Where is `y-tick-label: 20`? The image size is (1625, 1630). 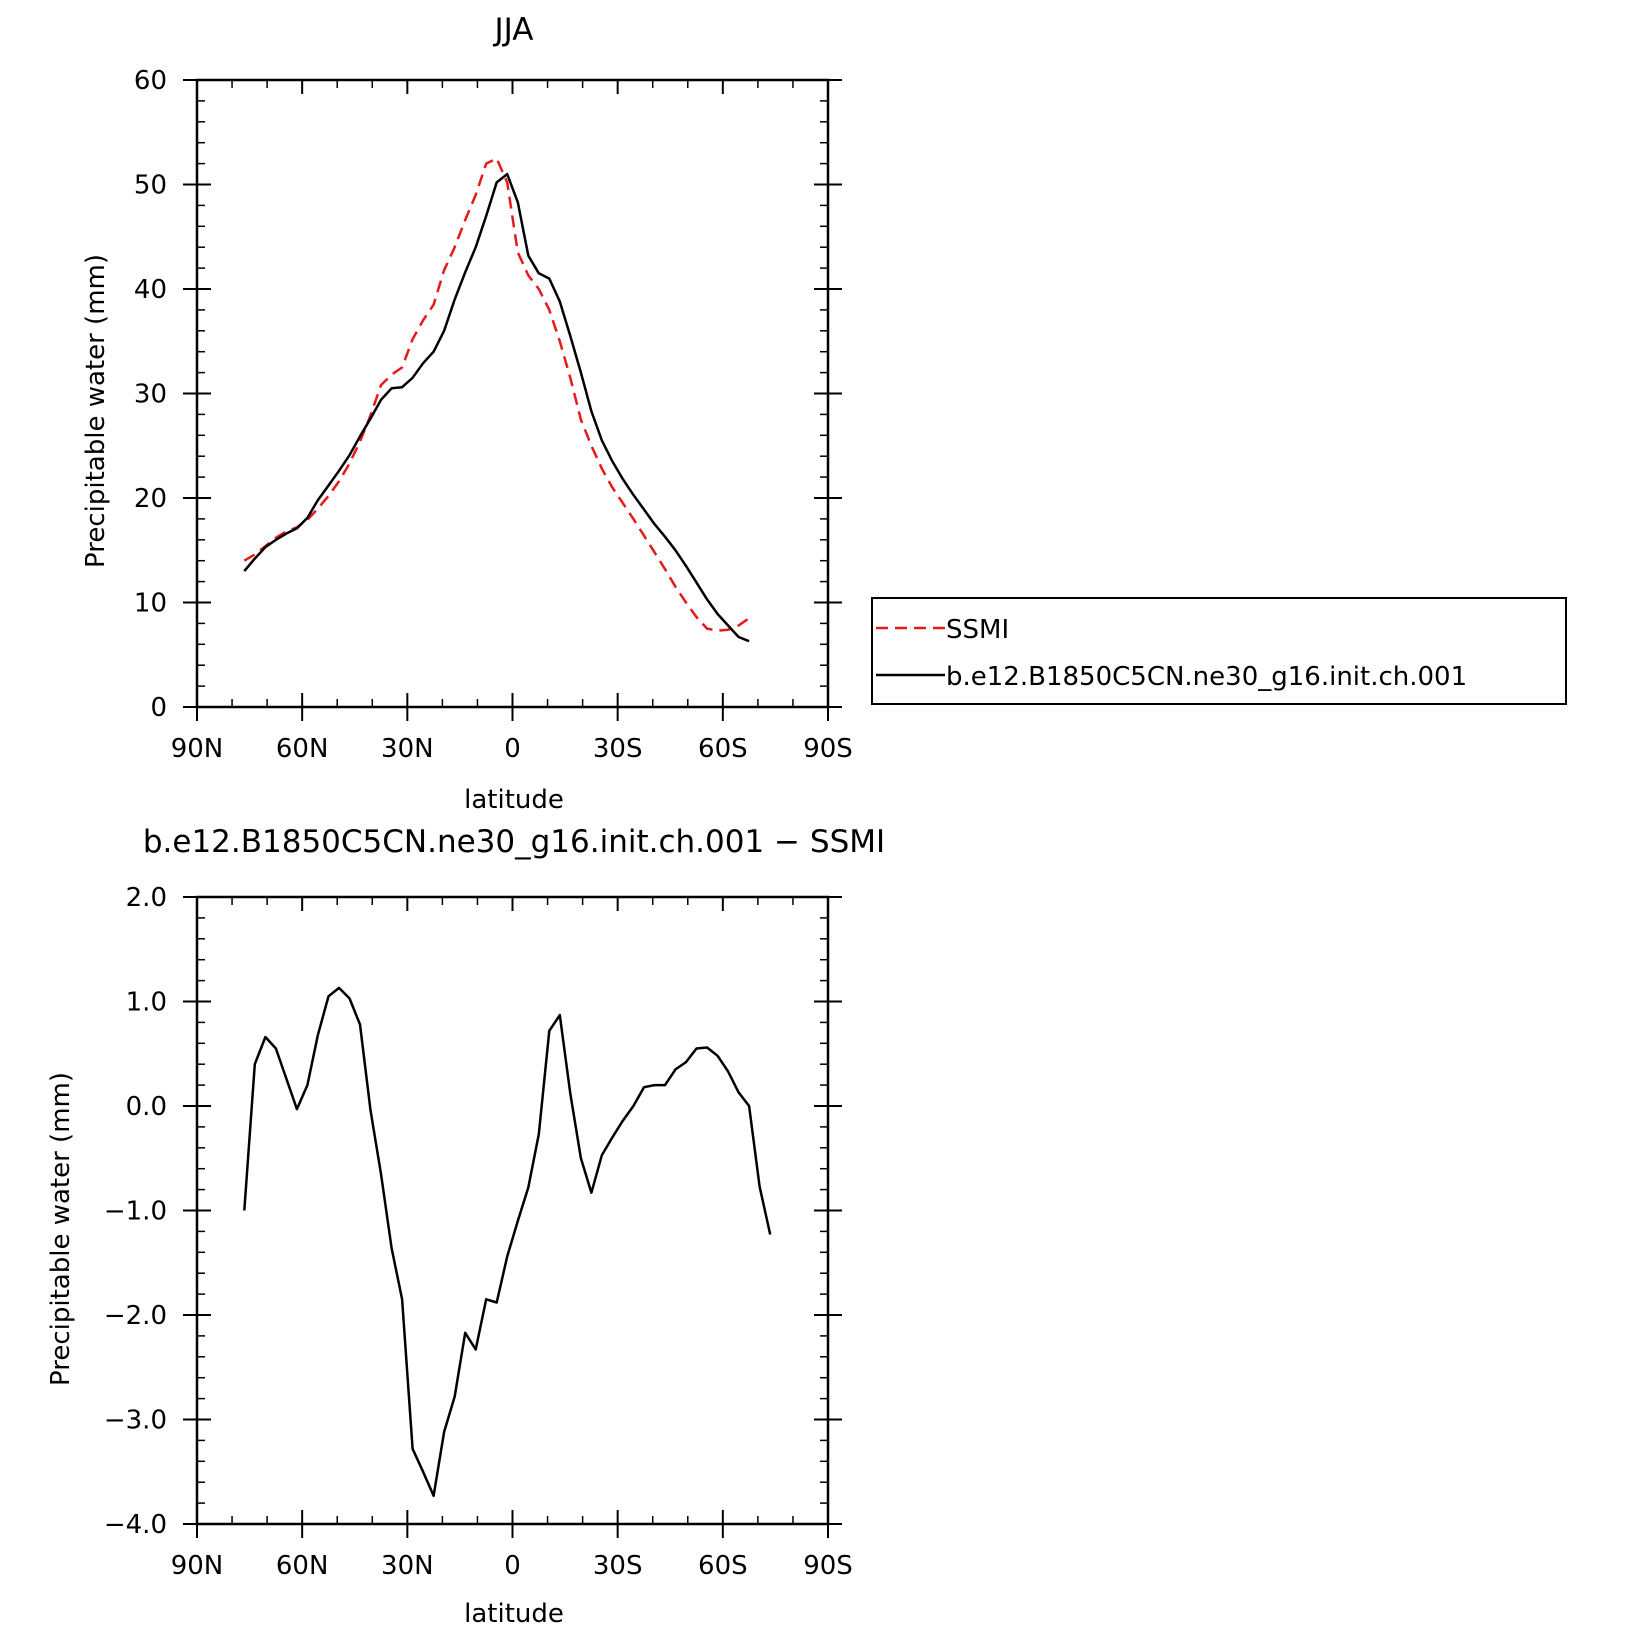 y-tick-label: 20 is located at coordinates (150, 499).